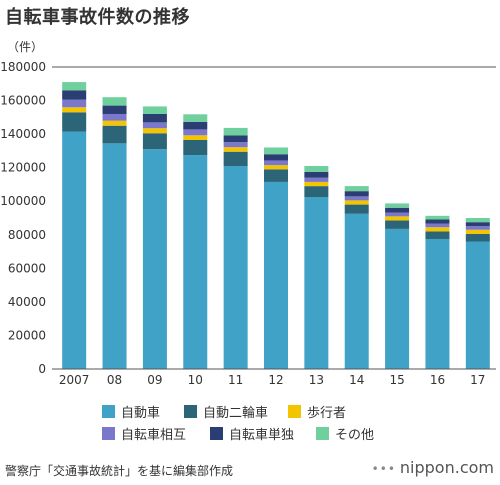 This screenshot has width=500, height=485. I want to click on y-tick-label: 0, so click(42, 369).